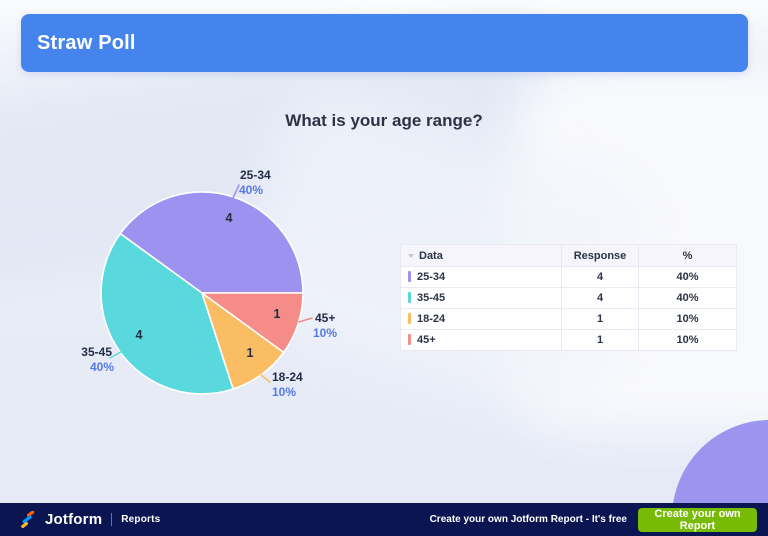 The width and height of the screenshot is (768, 536). I want to click on row-label: 35-45, so click(431, 298).